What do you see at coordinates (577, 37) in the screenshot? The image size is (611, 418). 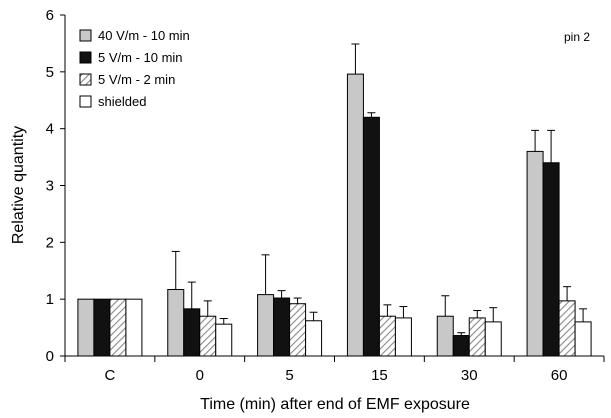 I see `pin-annotation: pin 2` at bounding box center [577, 37].